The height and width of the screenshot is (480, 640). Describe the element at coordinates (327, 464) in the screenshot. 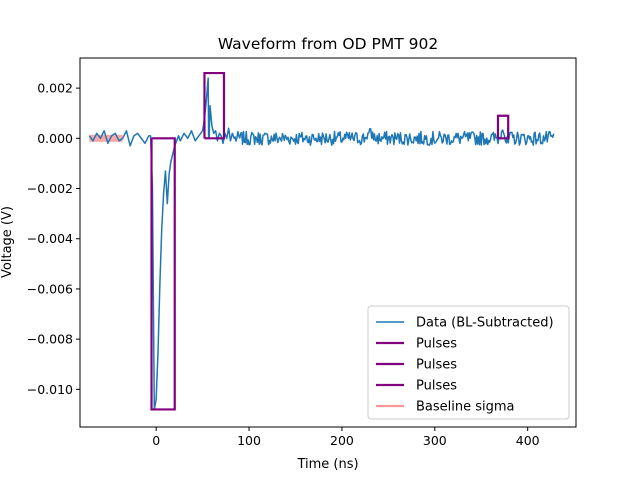

I see `x-axis-label: Time (ns)` at that location.